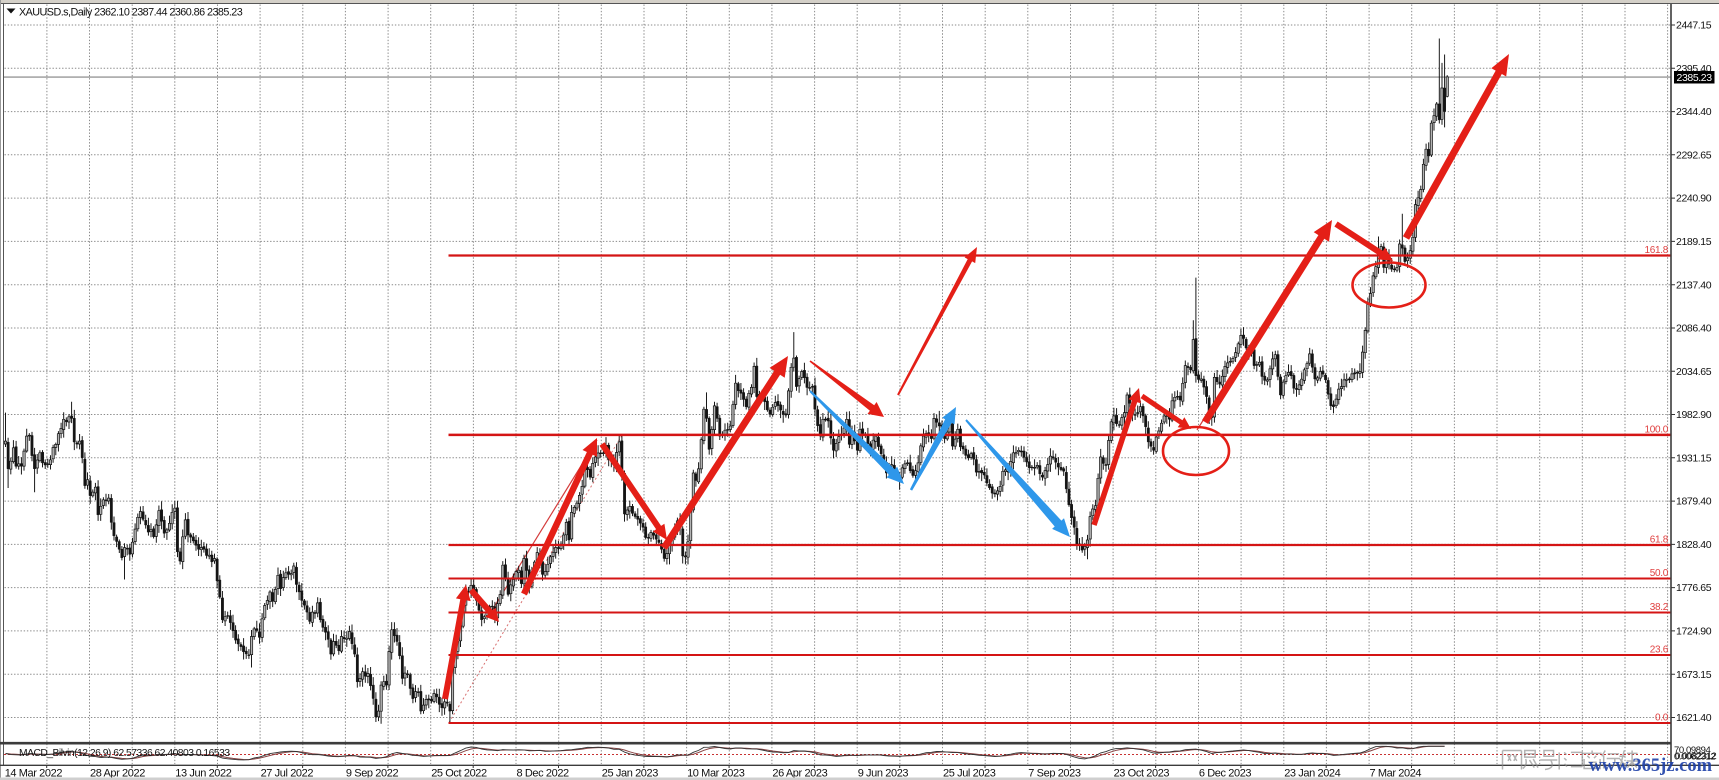 The image size is (1719, 780). I want to click on svg-text: 25 Jul 2023, so click(969, 774).